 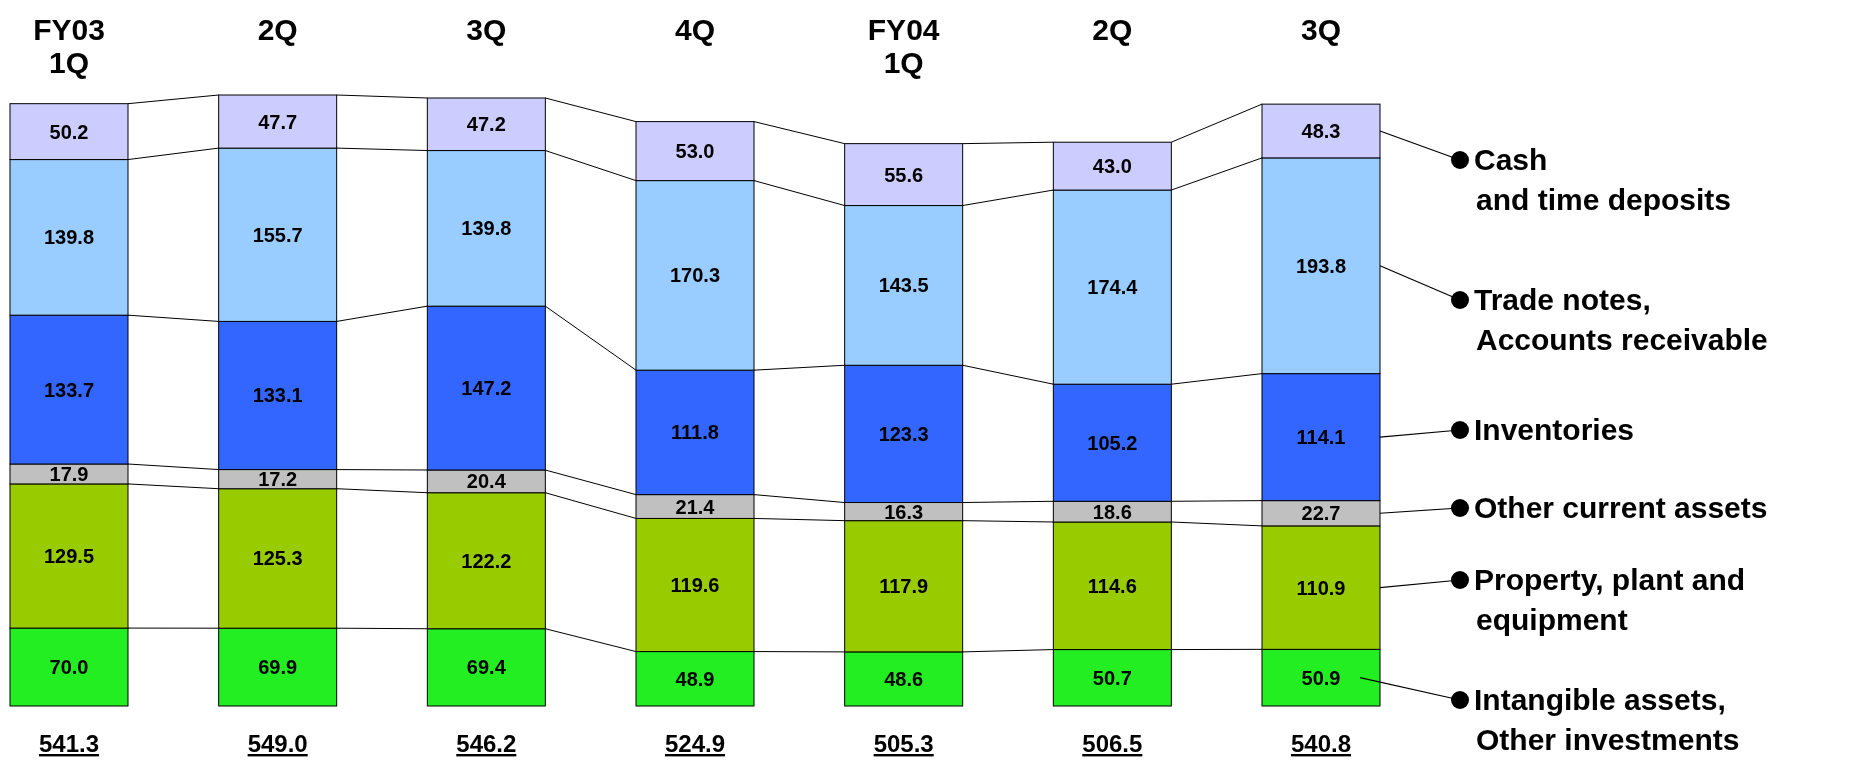 I want to click on data-label: 174.4, so click(x=1113, y=287).